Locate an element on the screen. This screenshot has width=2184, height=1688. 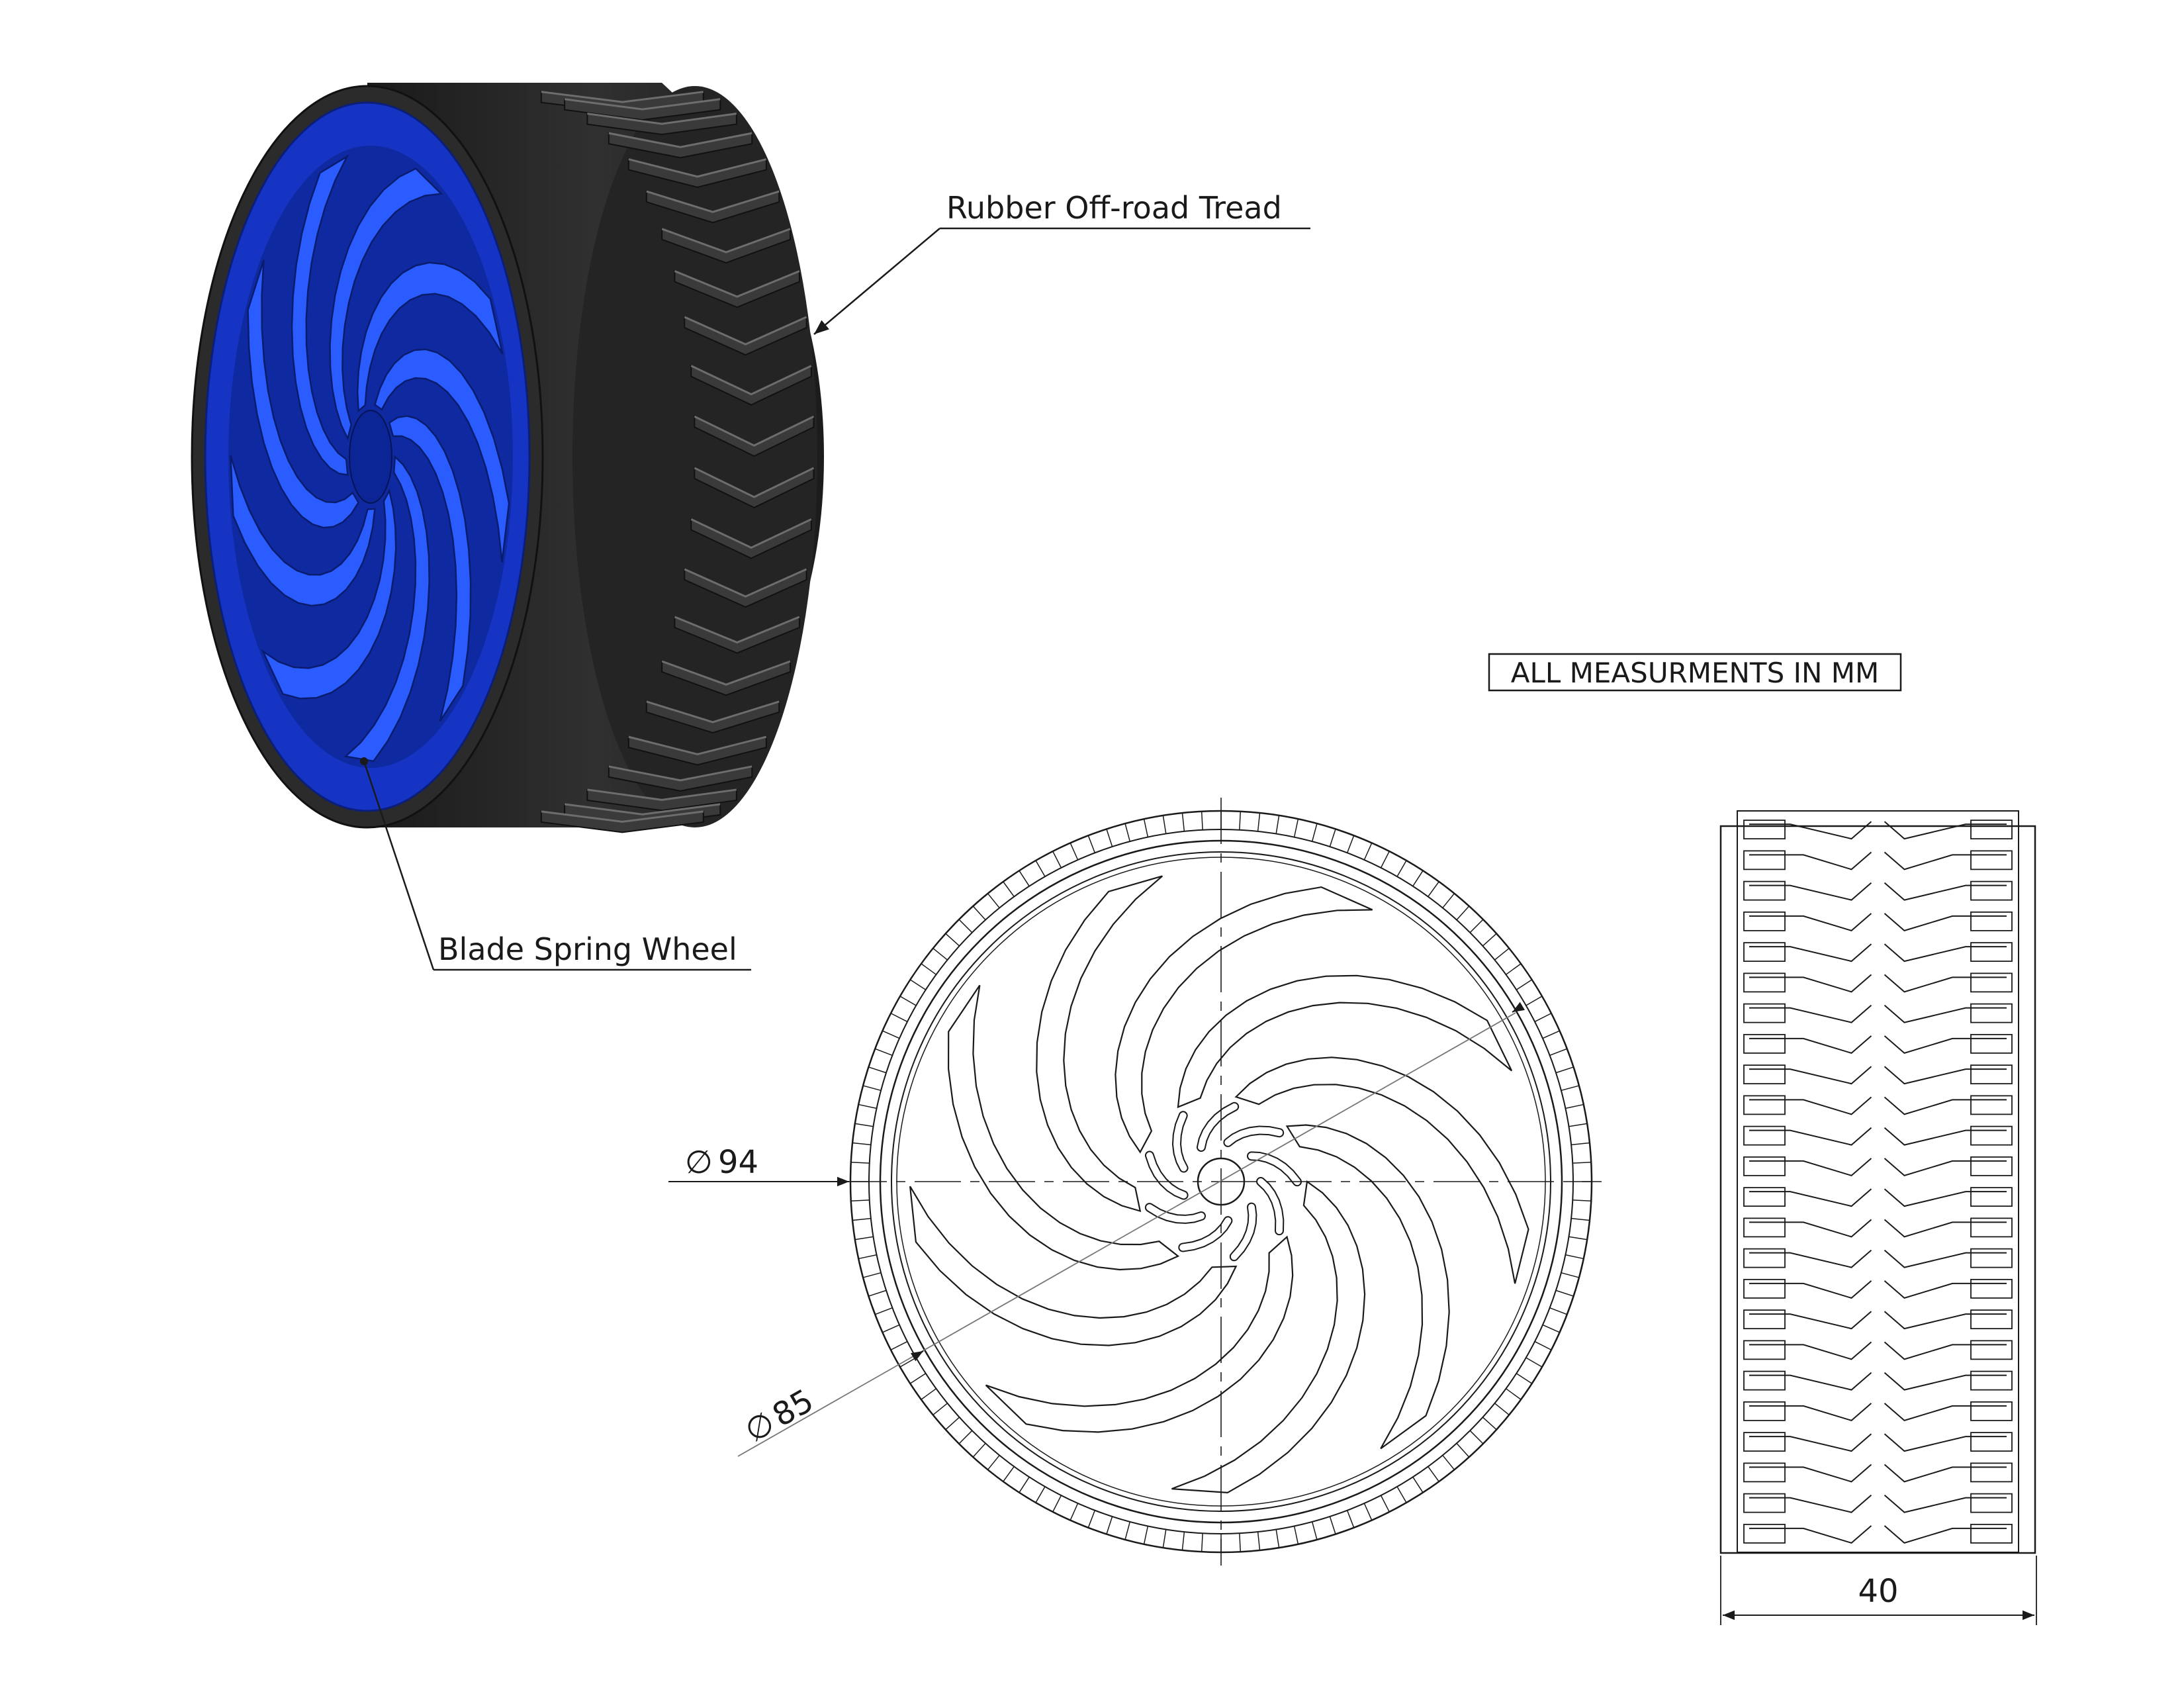
dim-94-symbol: ∅ is located at coordinates (699, 1162).